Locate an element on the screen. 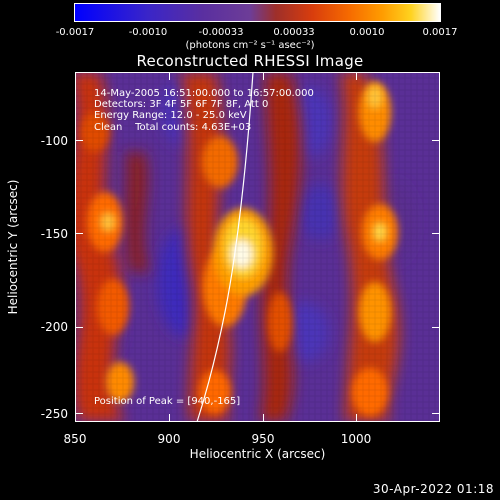  colorbar-tick: -0.0010 is located at coordinates (148, 32).